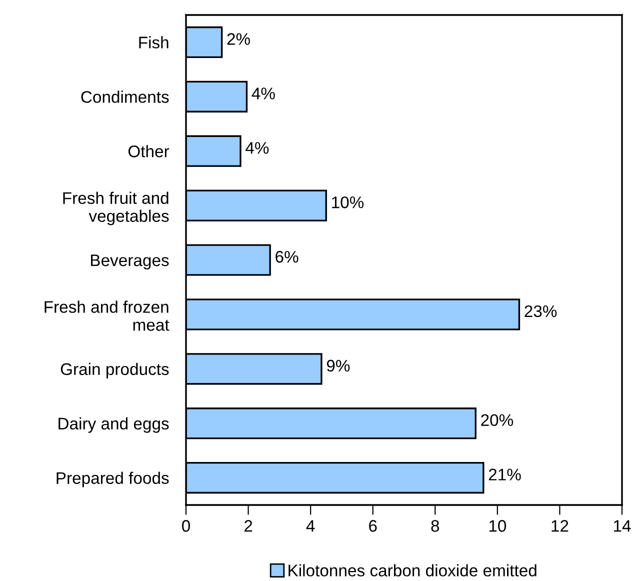 The image size is (637, 581). What do you see at coordinates (287, 256) in the screenshot?
I see `annotation: 6%` at bounding box center [287, 256].